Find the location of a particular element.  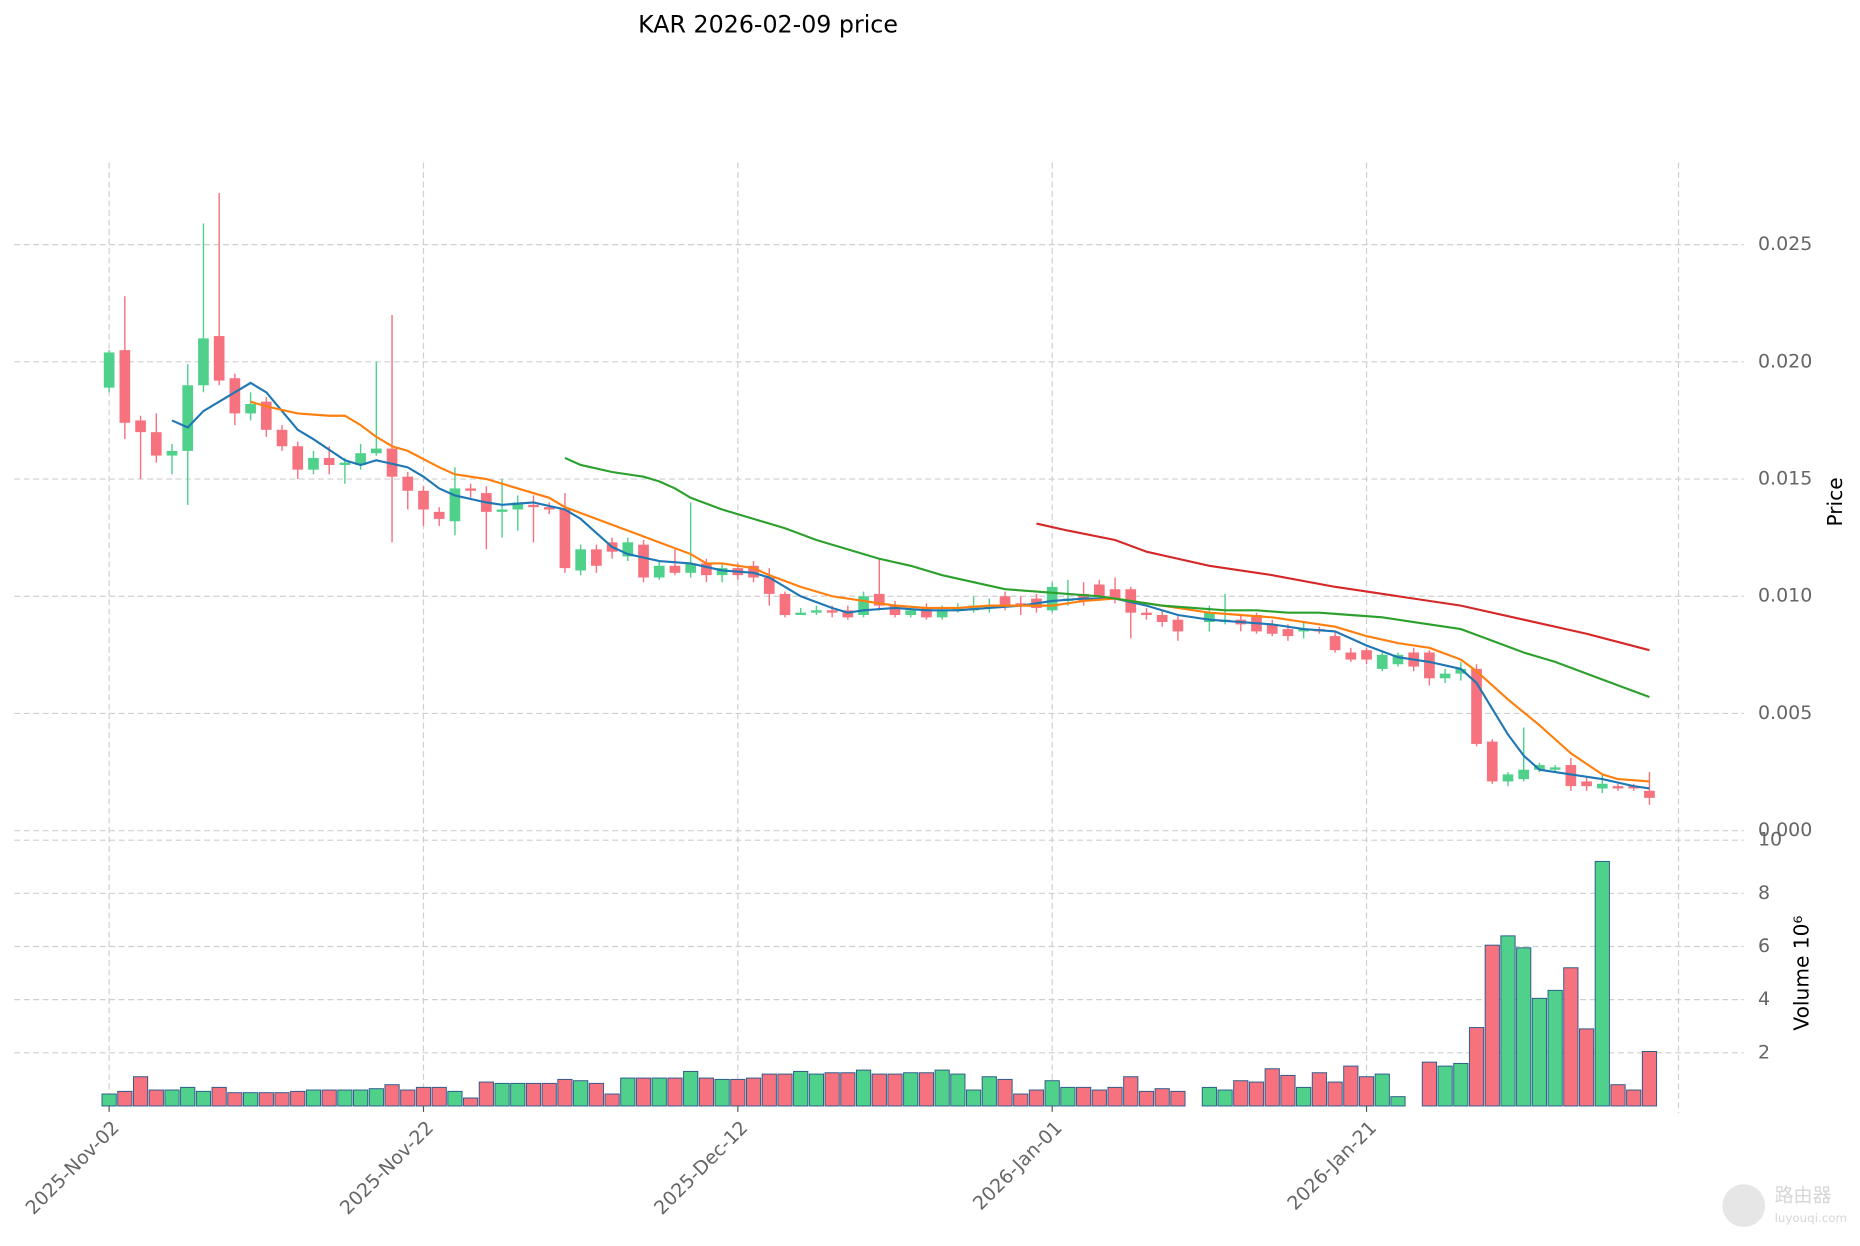

x-tick-label: 2026-Jan-21 is located at coordinates (1332, 1166).